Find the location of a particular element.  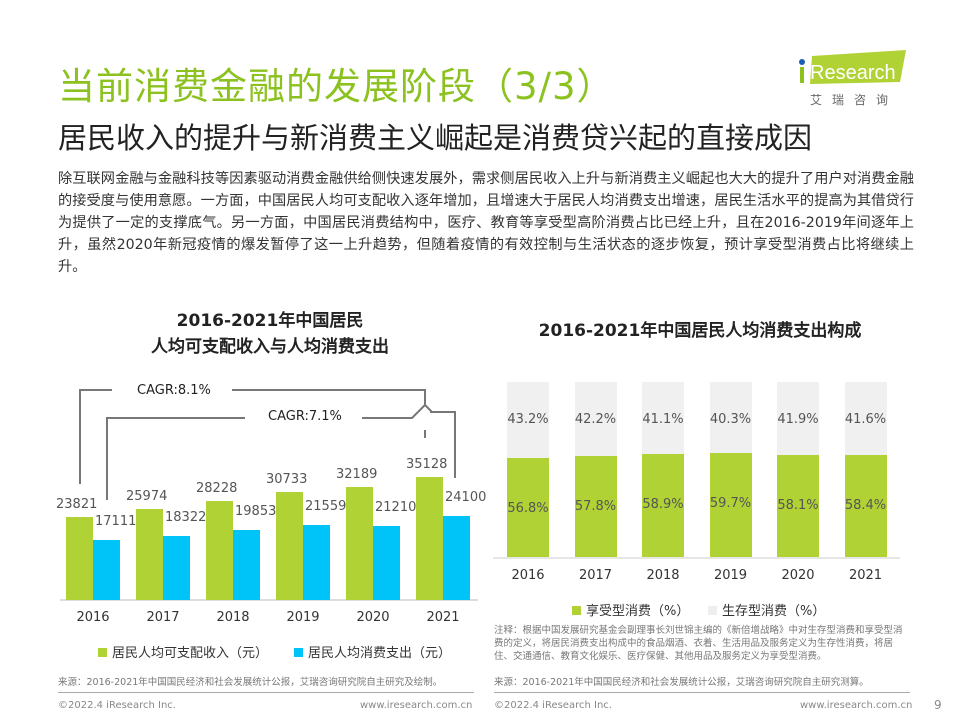

value-label-income: 32189 is located at coordinates (357, 475).